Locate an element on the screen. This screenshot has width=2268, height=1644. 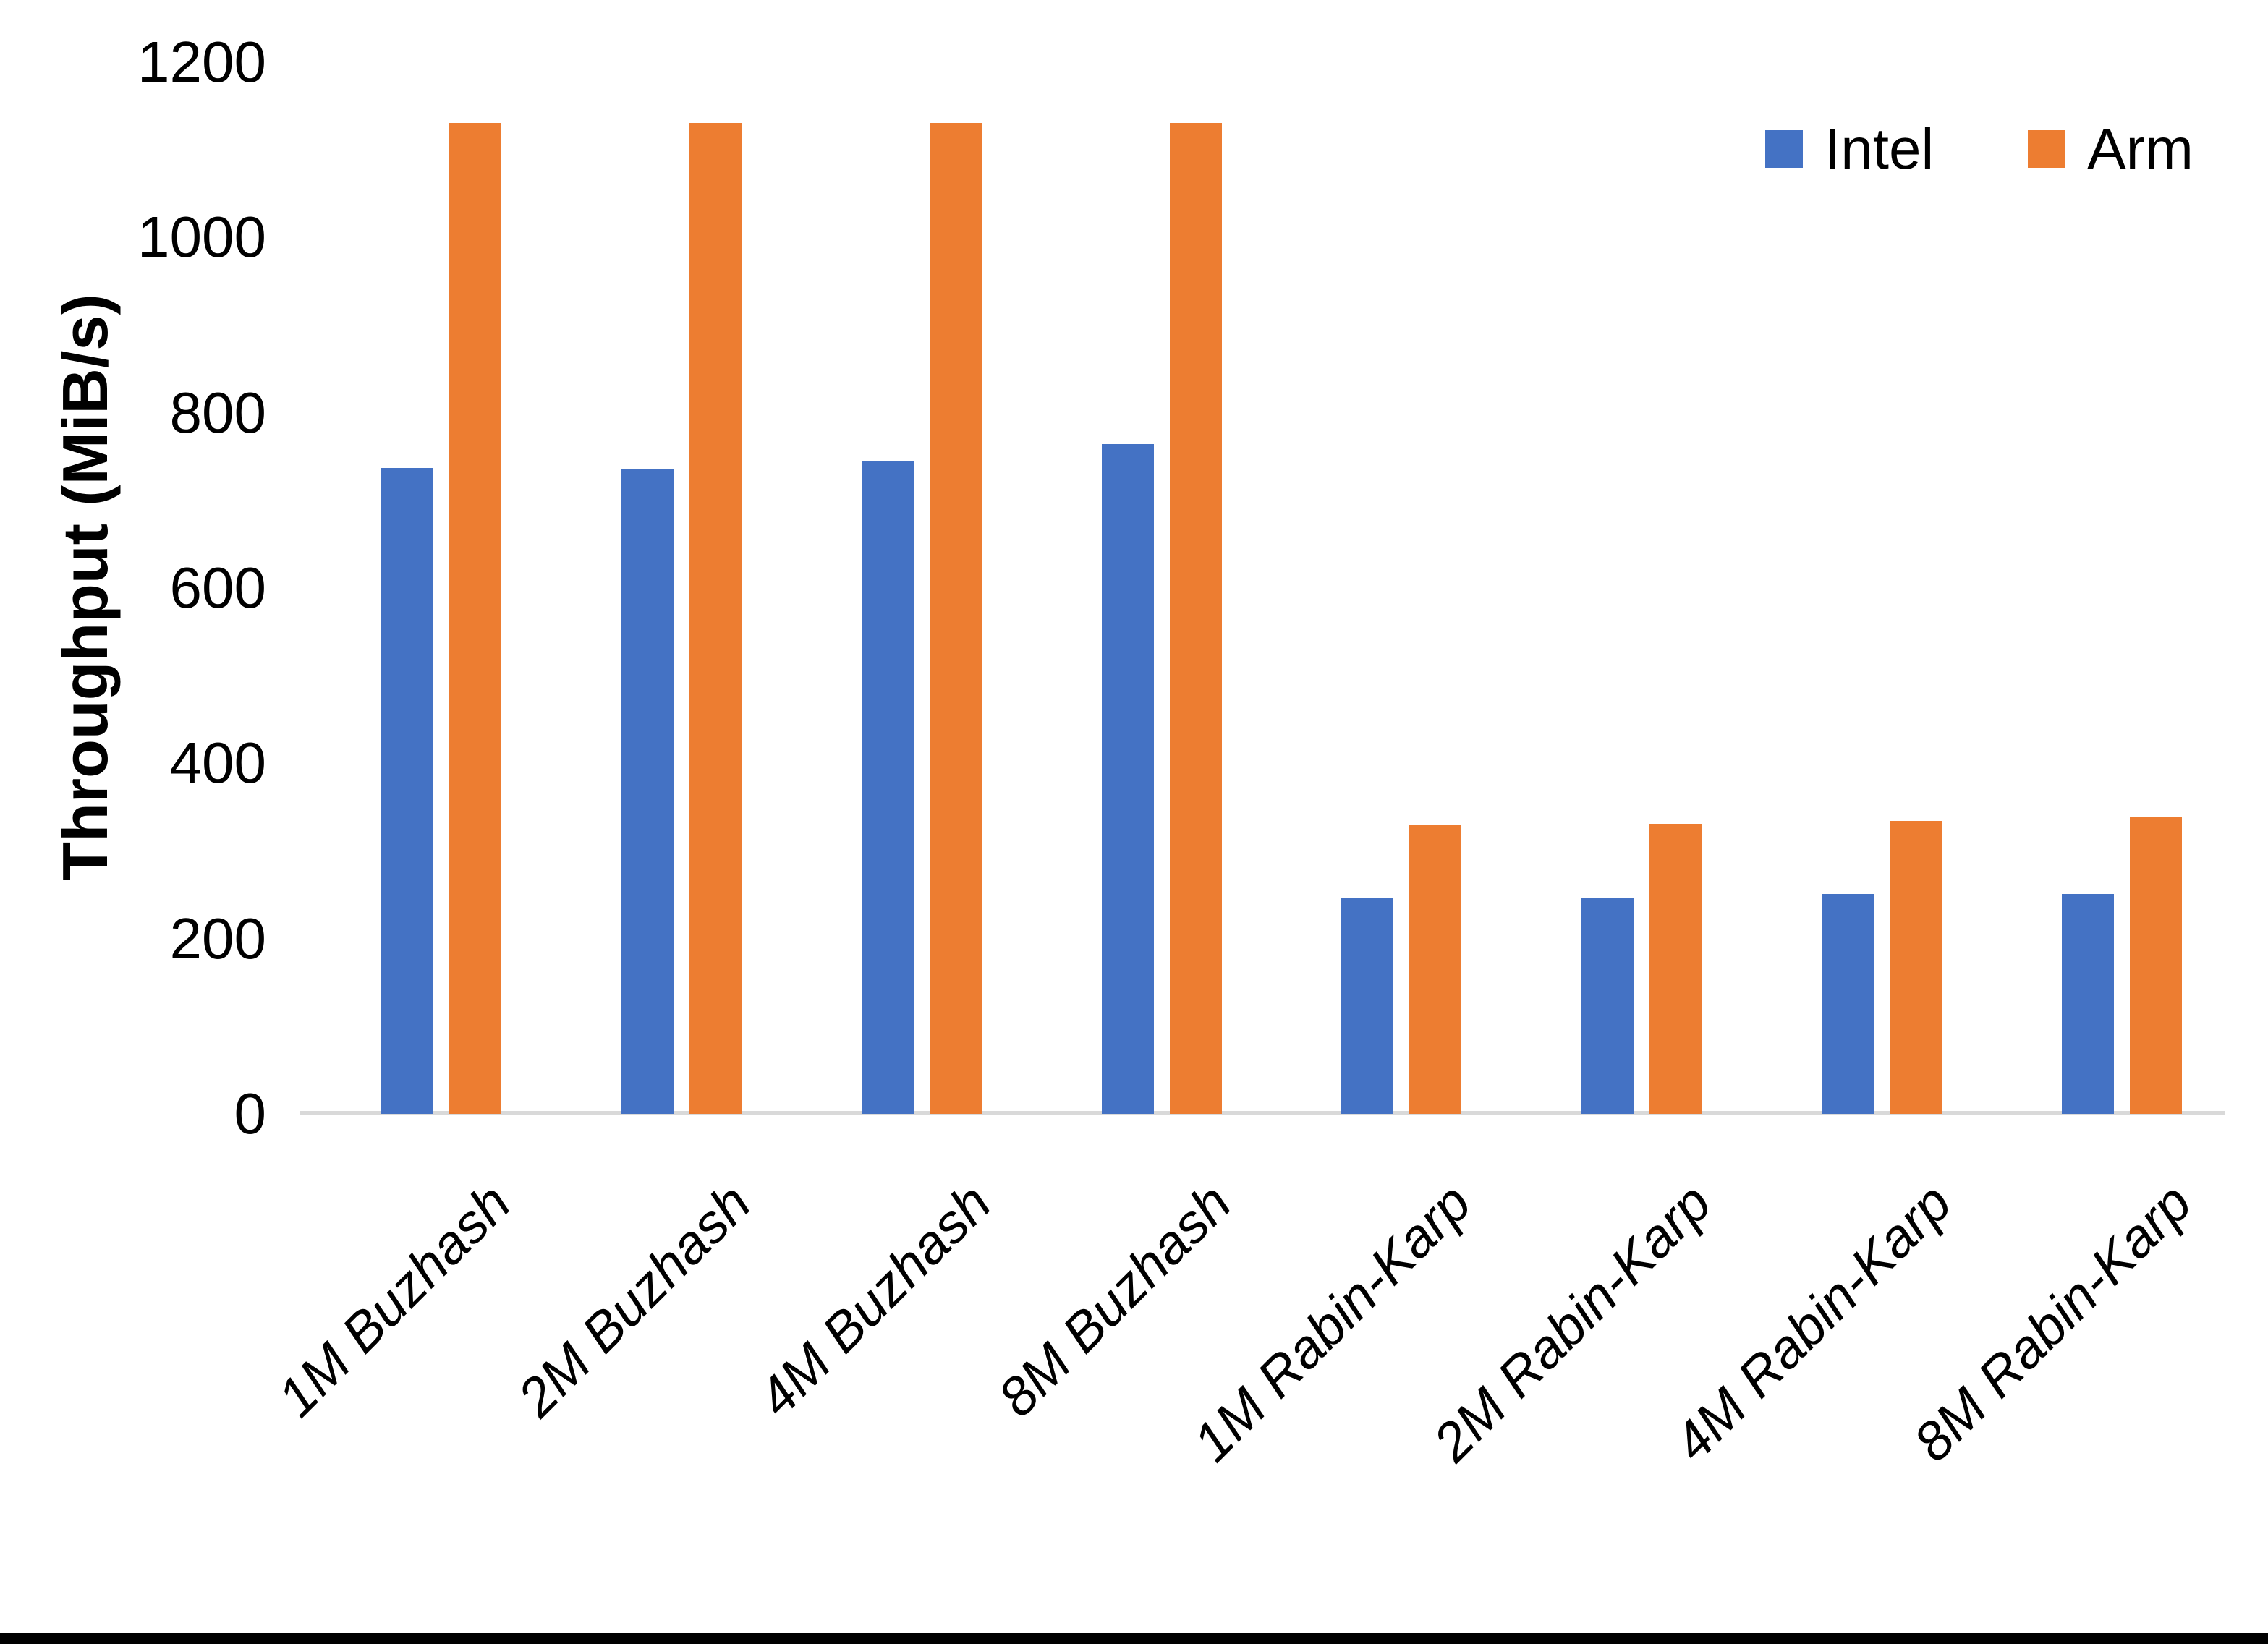
bar-intel-4m-rabin-karp is located at coordinates (1848, 1003).